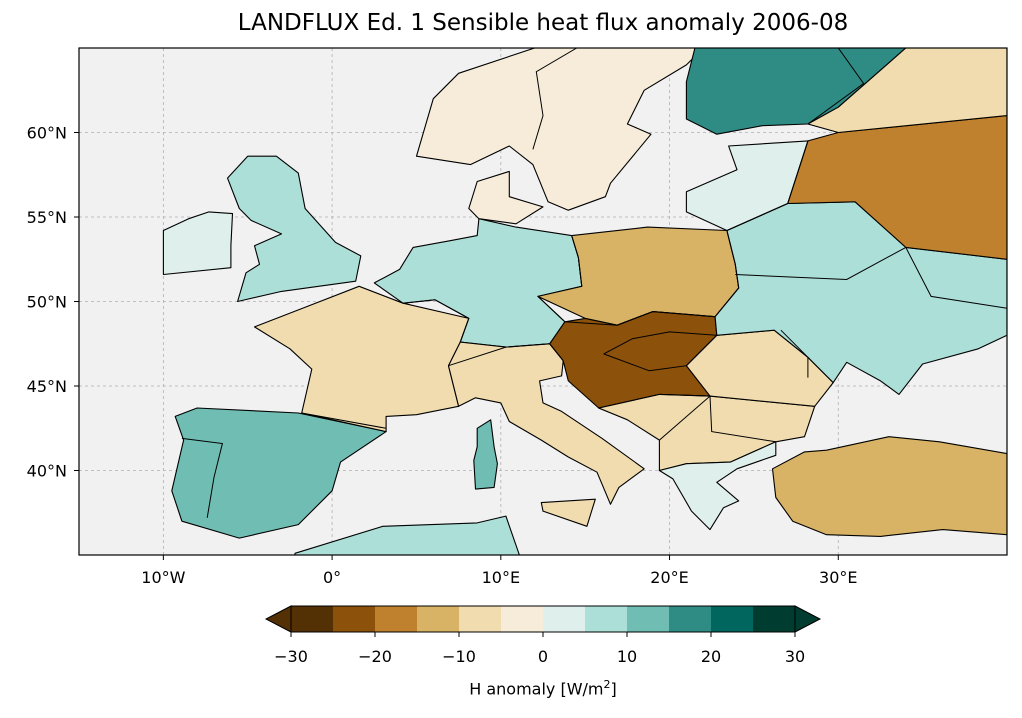 This screenshot has width=1022, height=718. Describe the element at coordinates (163, 577) in the screenshot. I see `lon-tick-label: 10°W` at that location.